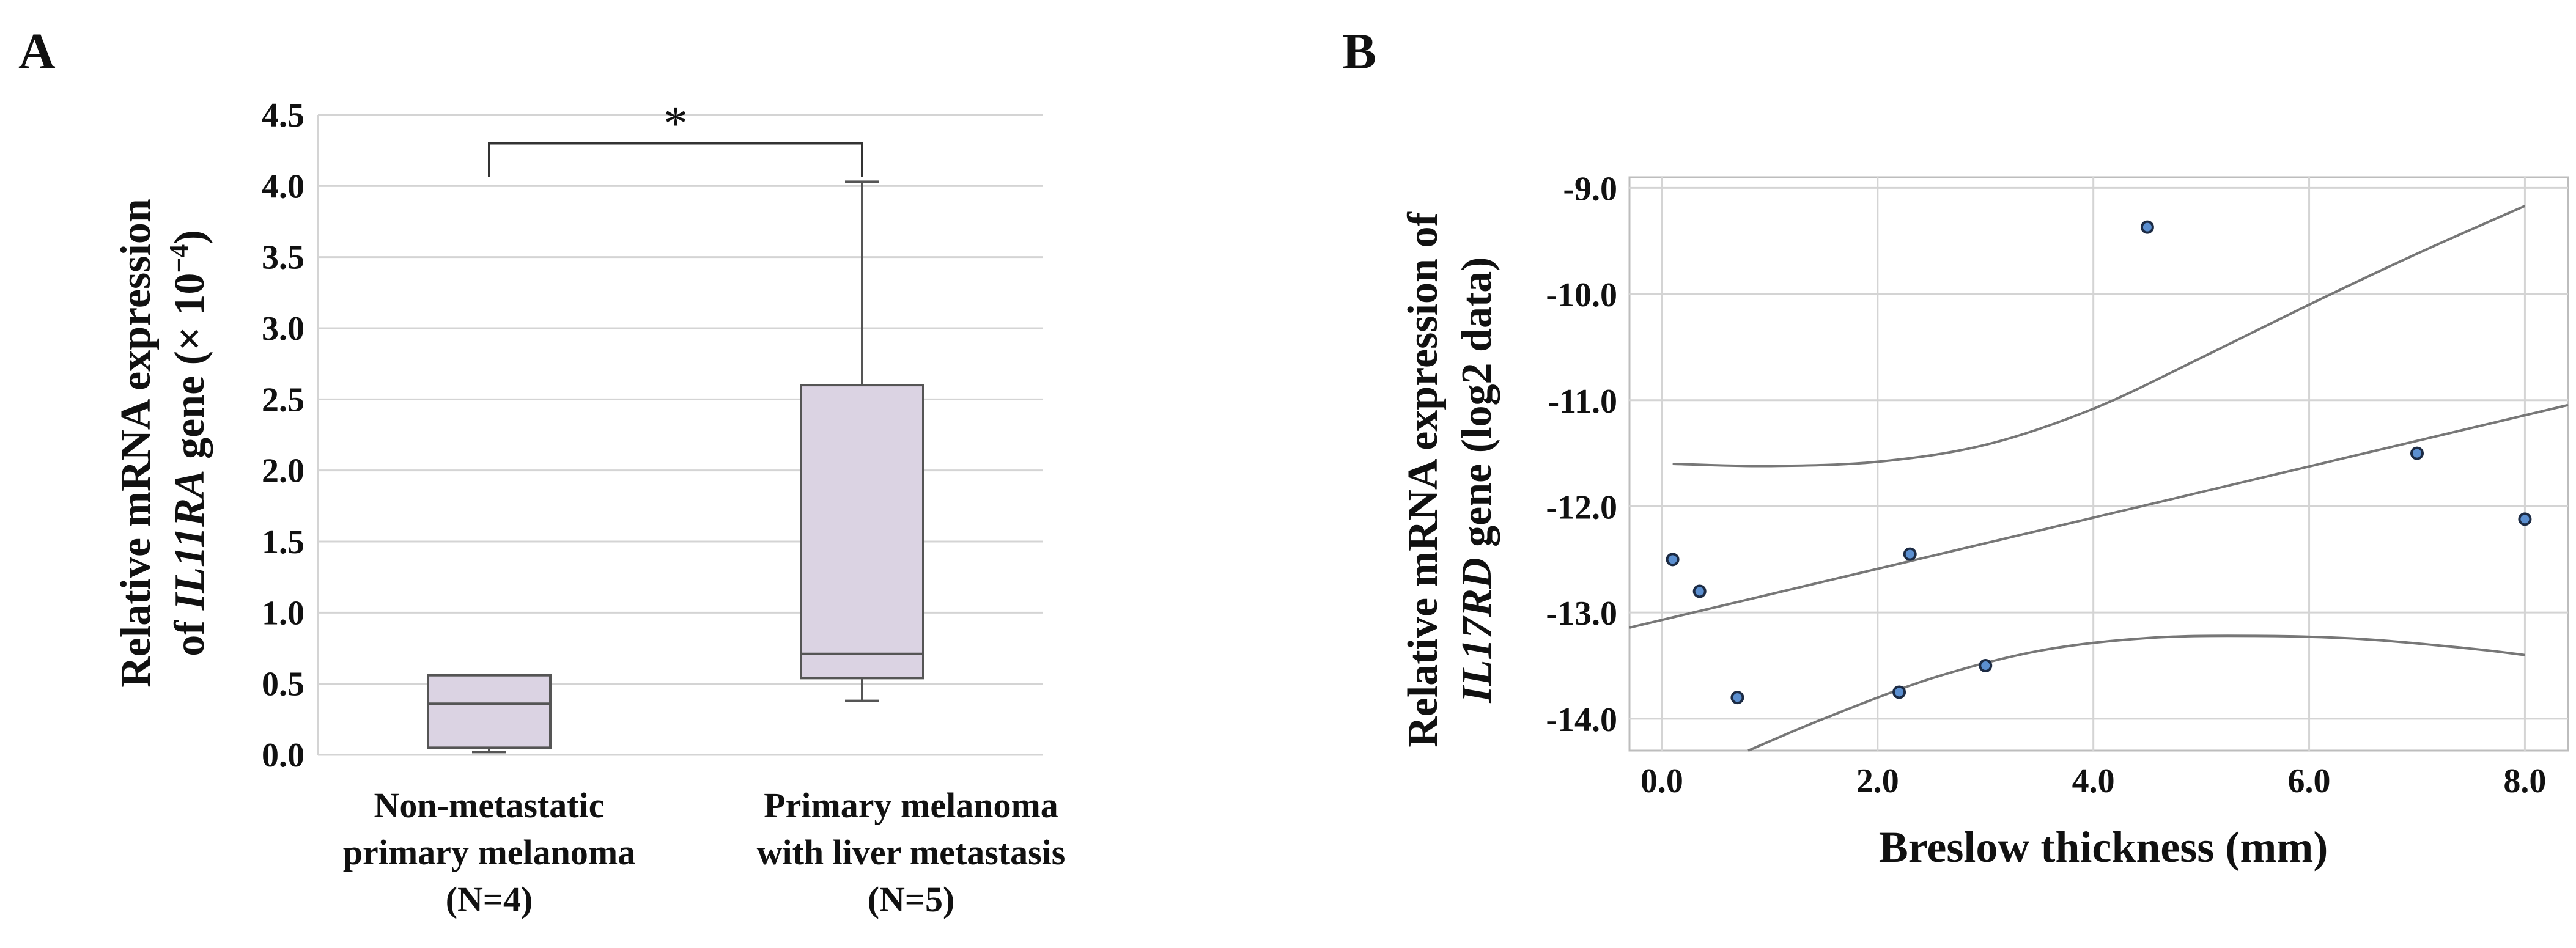 This screenshot has height=948, width=2576. I want to click on a-cat1-line2: with liver metastasis, so click(911, 852).